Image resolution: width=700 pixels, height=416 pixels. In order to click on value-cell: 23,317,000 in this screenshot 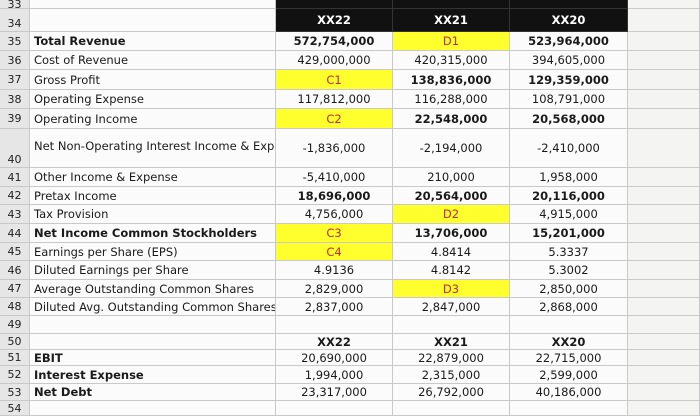, I will do `click(334, 392)`.